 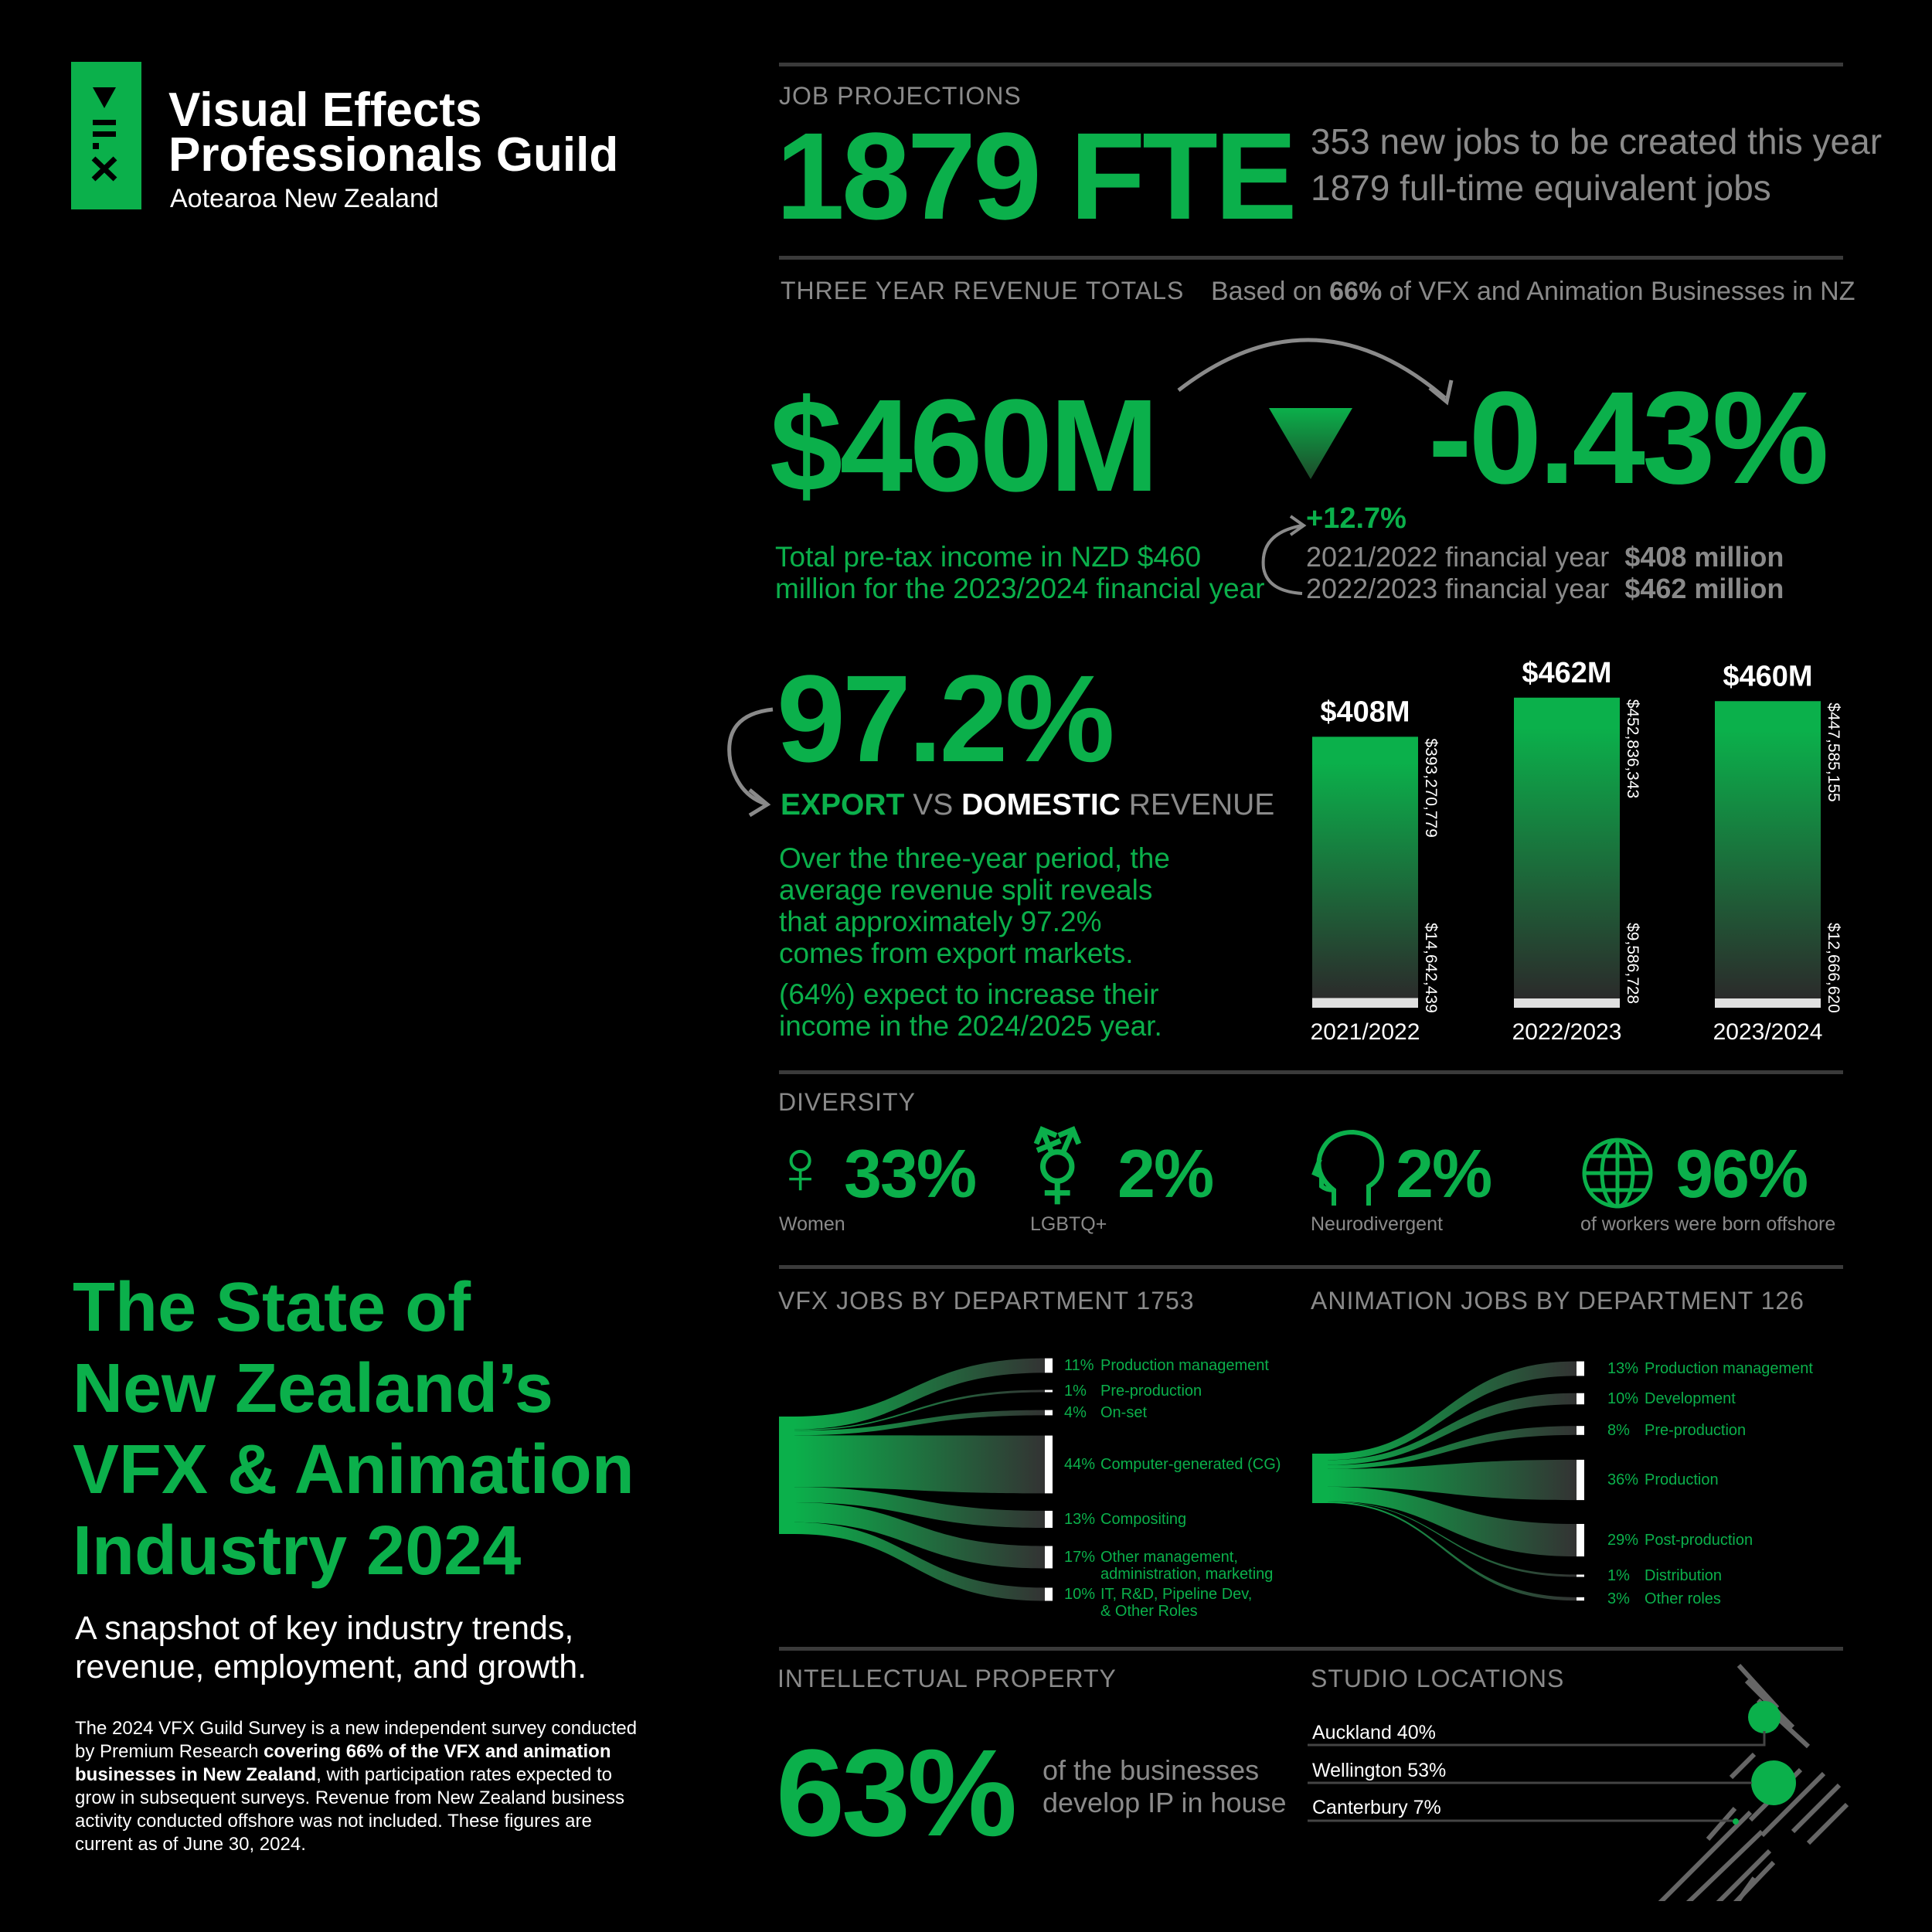 What do you see at coordinates (1632, 964) in the screenshot?
I see `domestic-value-label: $9,586,728` at bounding box center [1632, 964].